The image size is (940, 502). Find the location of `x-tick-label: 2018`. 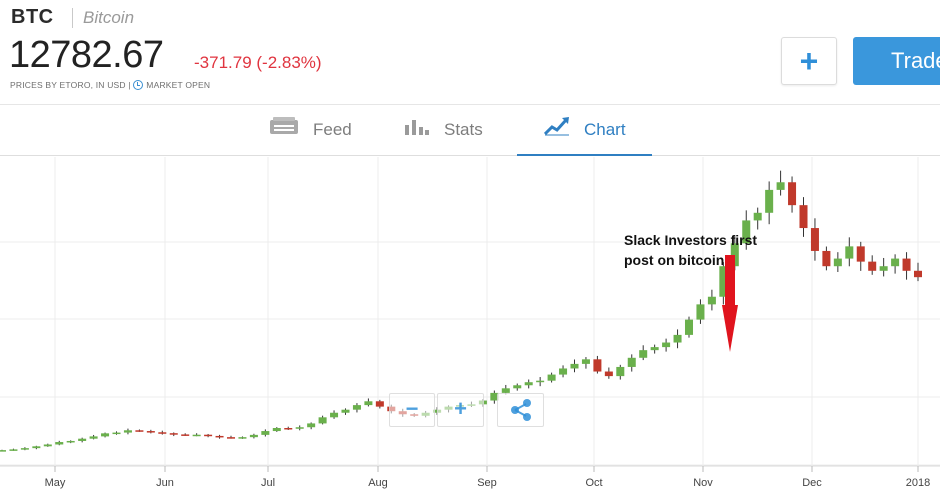

x-tick-label: 2018 is located at coordinates (918, 483).